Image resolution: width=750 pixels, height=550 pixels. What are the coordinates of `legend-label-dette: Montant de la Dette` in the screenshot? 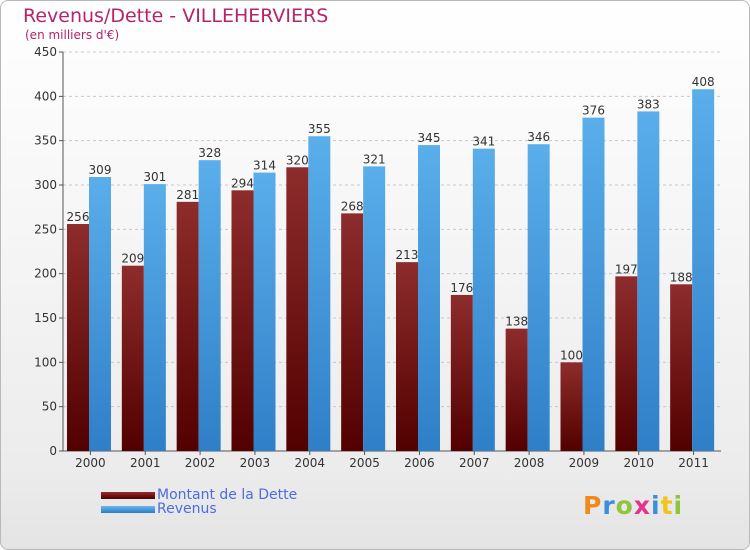 It's located at (227, 495).